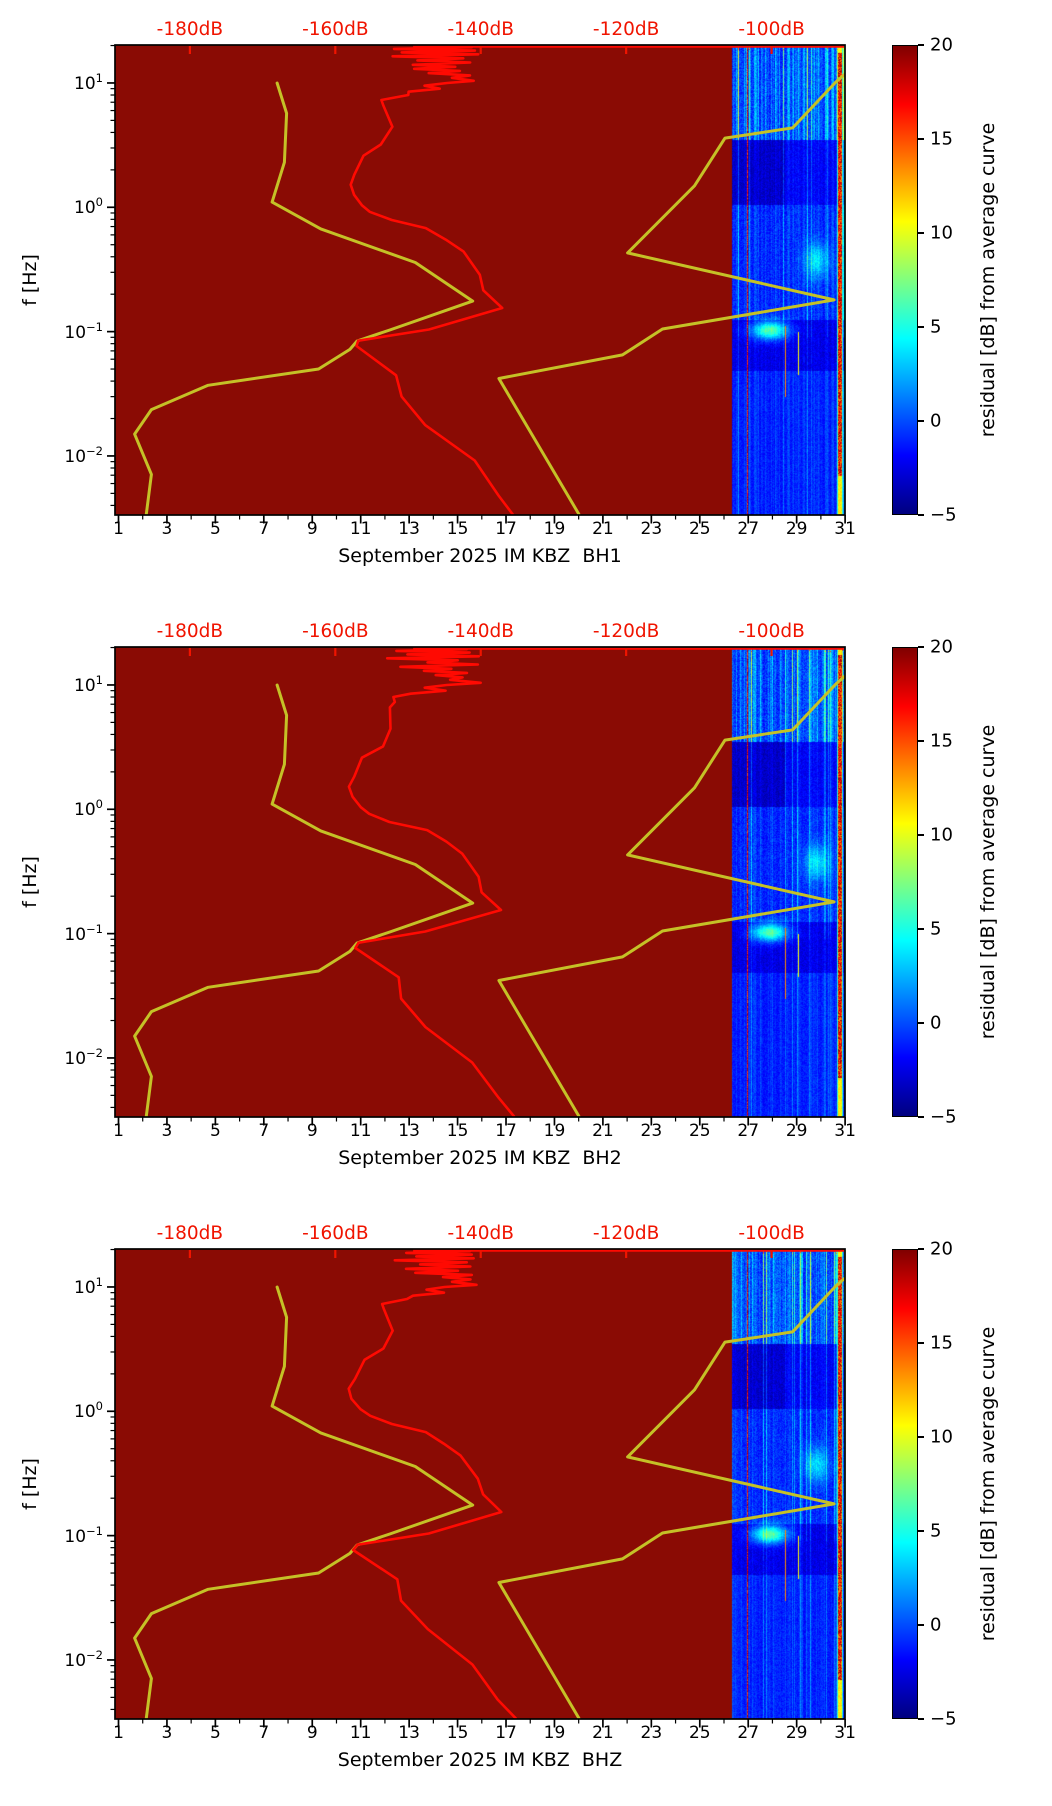 The image size is (1052, 1806). Describe the element at coordinates (941, 45) in the screenshot. I see `colorbar-tick-label: 20` at that location.